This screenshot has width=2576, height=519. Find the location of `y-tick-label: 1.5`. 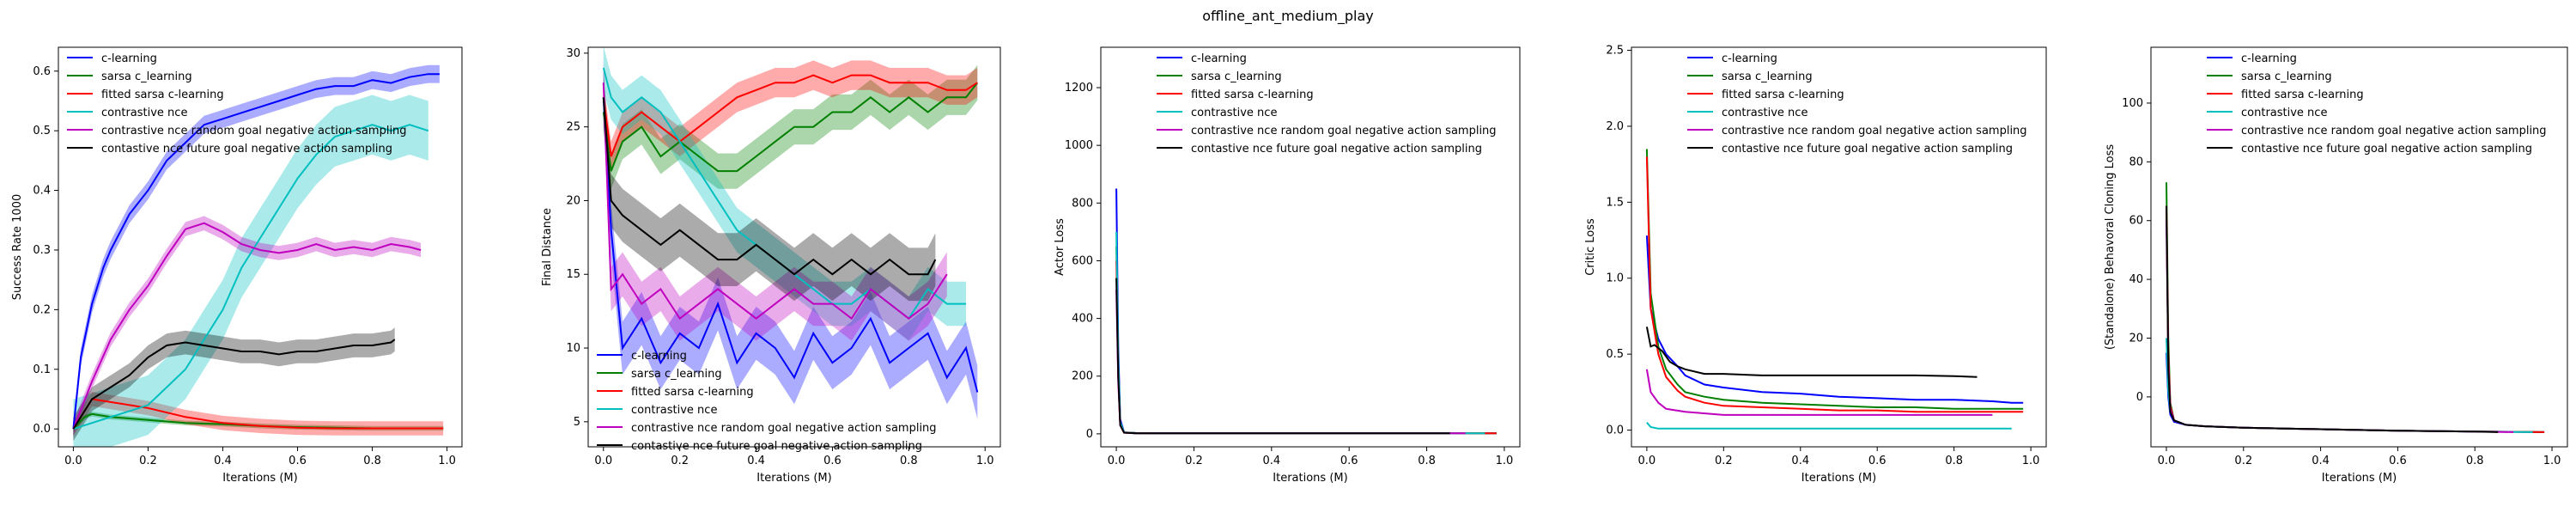

y-tick-label: 1.5 is located at coordinates (1615, 202).